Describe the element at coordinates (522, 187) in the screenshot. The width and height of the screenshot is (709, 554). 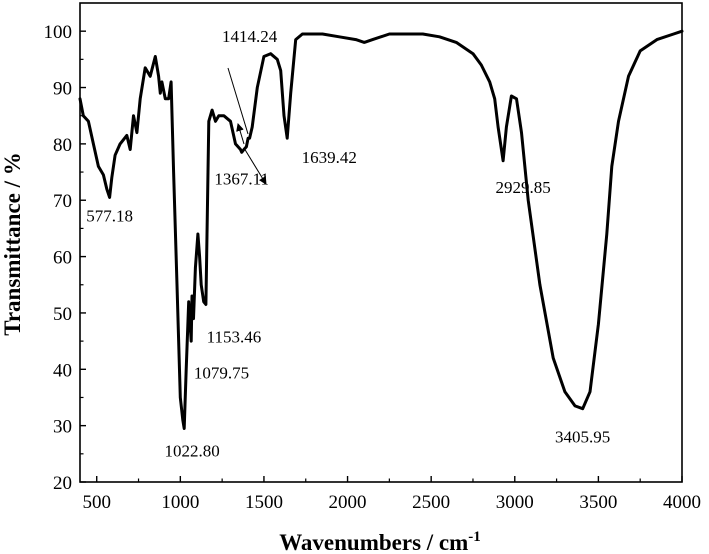
I see `peak-label: 2929.85` at that location.